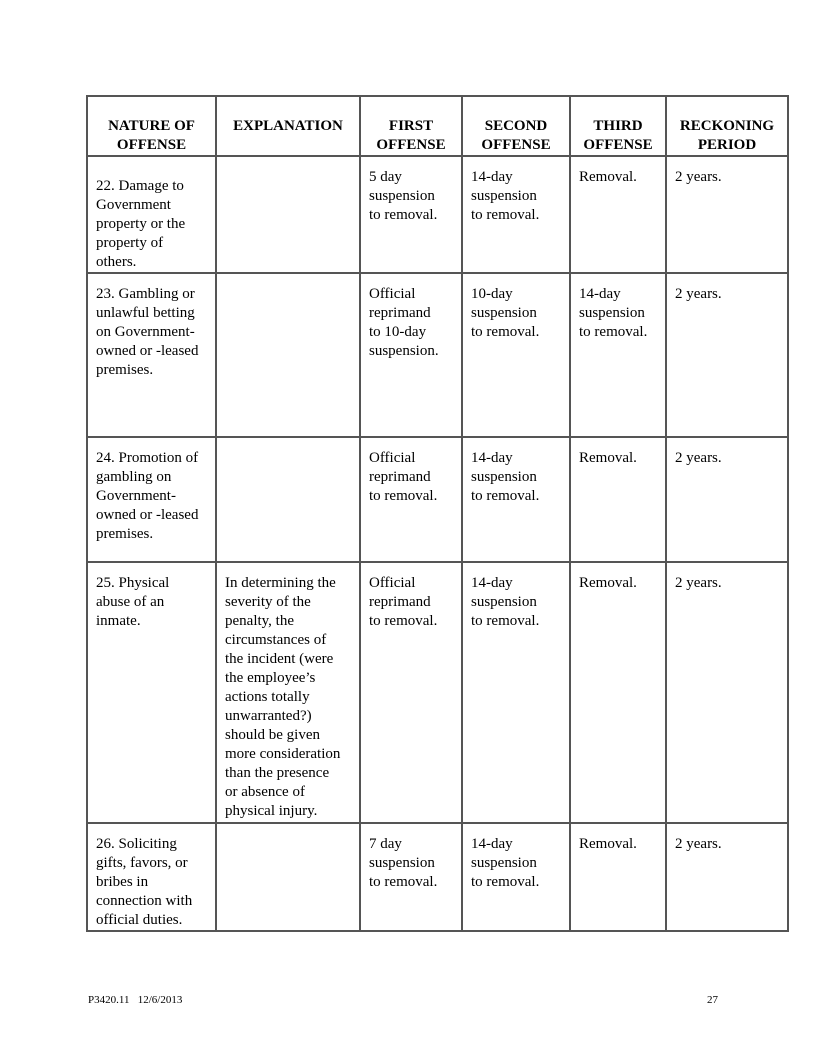 The image size is (816, 1056). I want to click on cell-second: 10-day suspension to removal., so click(516, 355).